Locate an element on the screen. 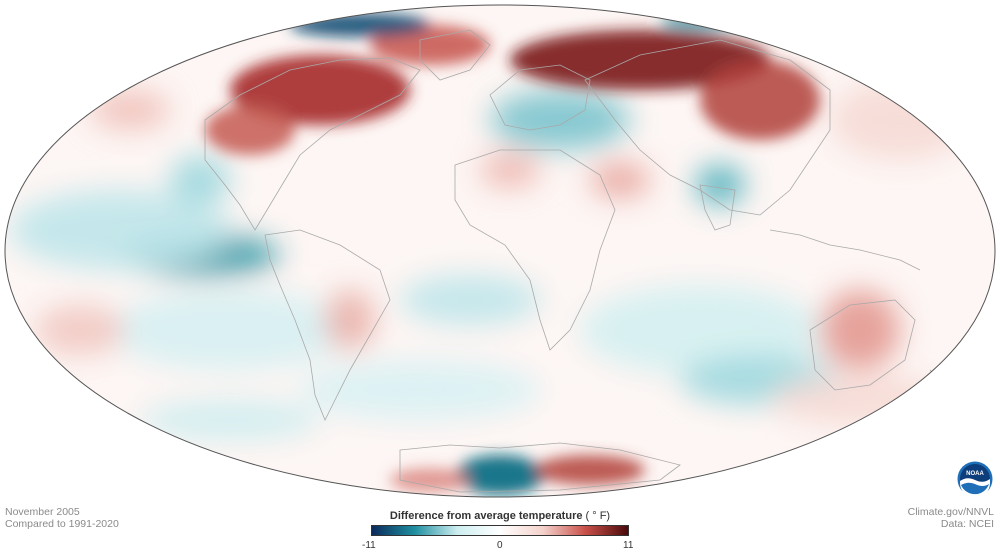  date-label: November 2005 is located at coordinates (42, 512).